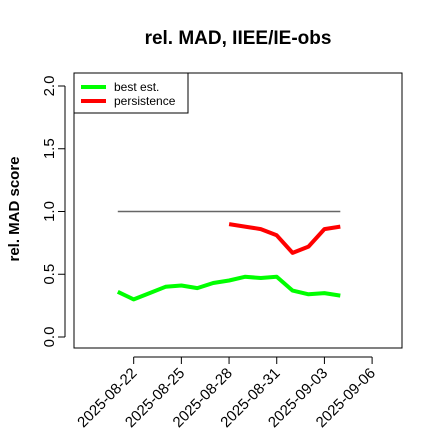  Describe the element at coordinates (49, 274) in the screenshot. I see `y-tick-label: 0.5` at that location.